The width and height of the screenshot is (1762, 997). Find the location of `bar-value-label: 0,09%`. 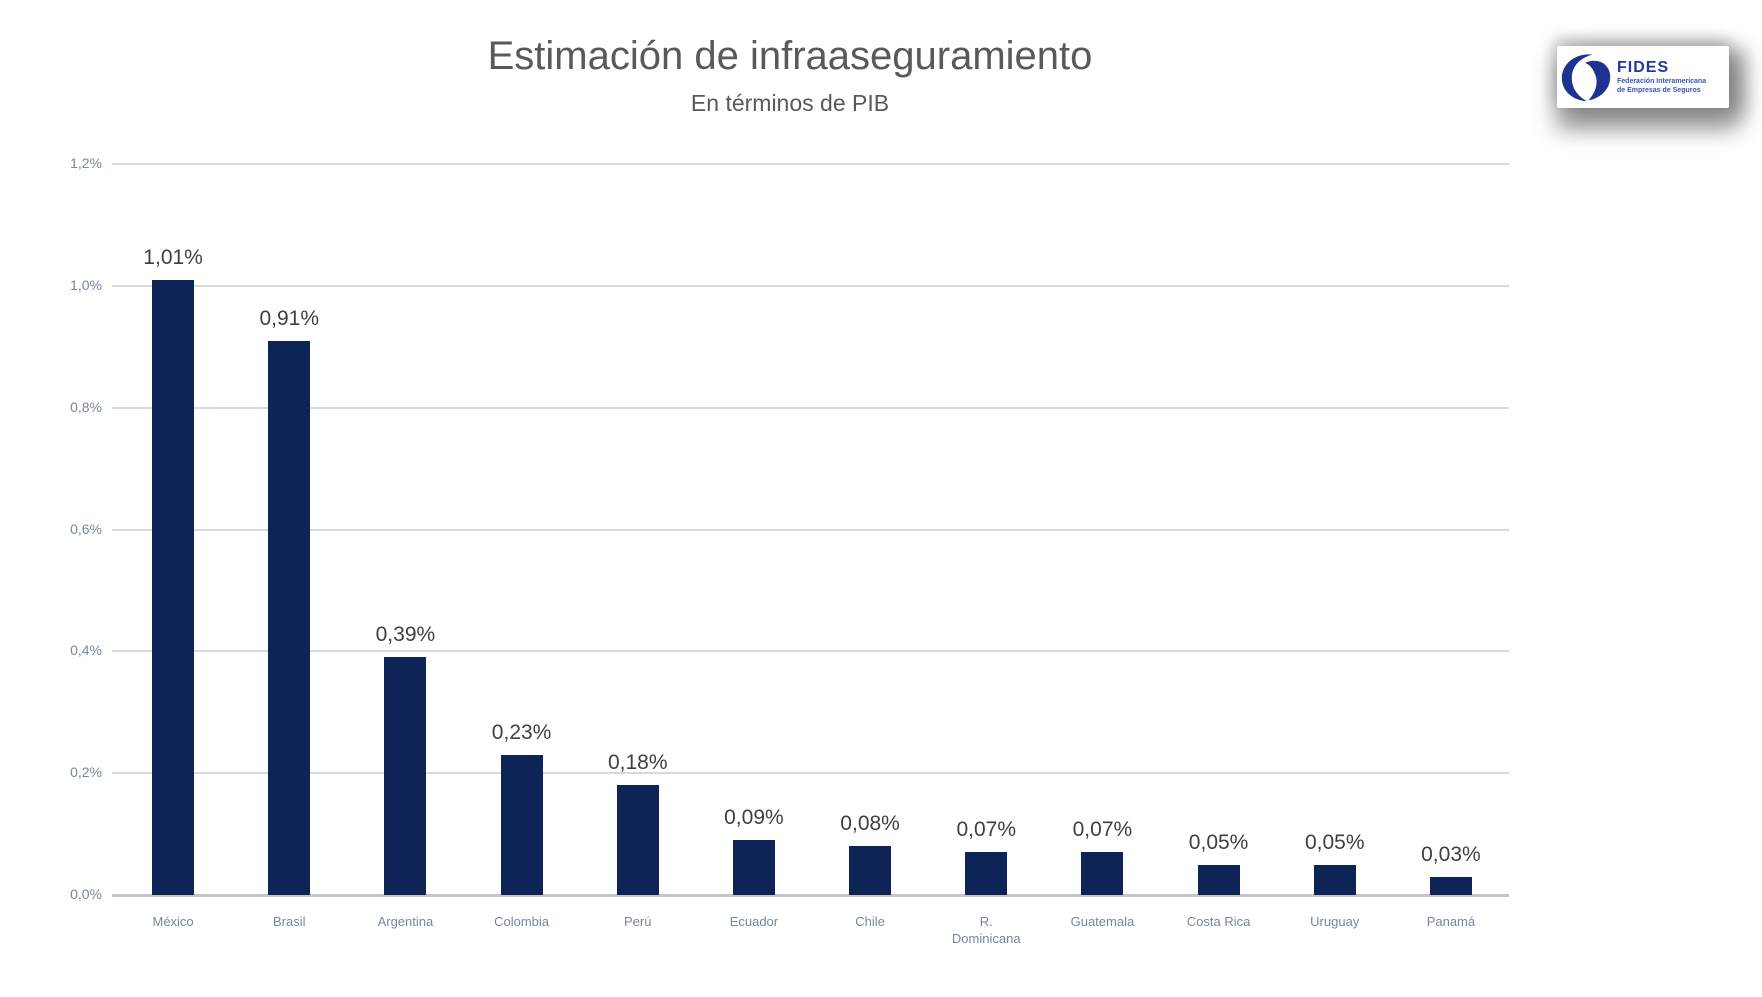

bar-value-label: 0,09% is located at coordinates (754, 818).